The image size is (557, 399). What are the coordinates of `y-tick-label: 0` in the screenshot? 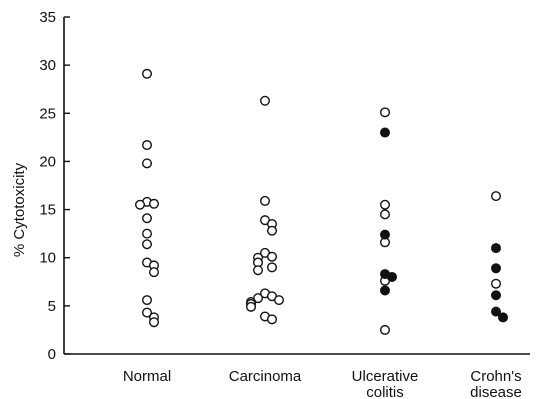 It's located at (52, 354).